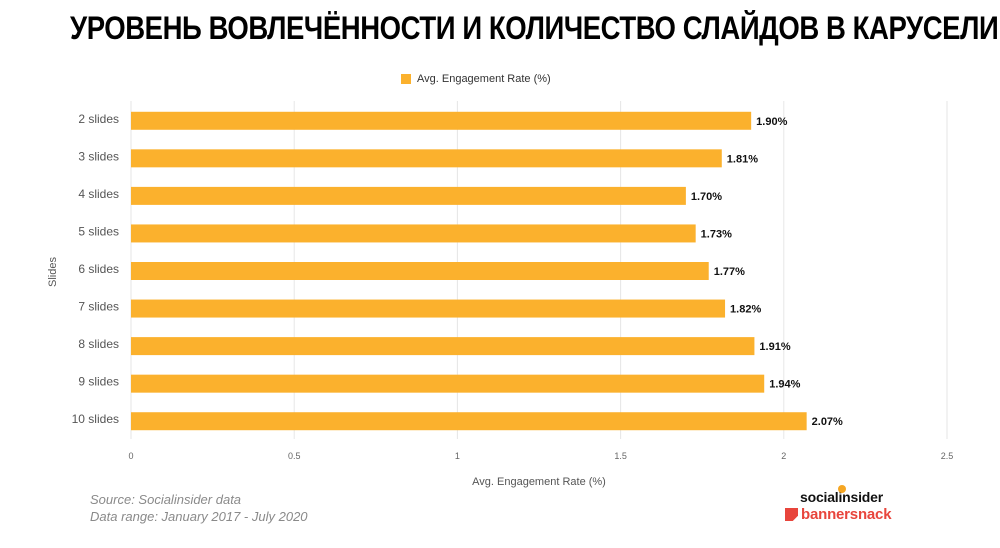 The height and width of the screenshot is (548, 1000). I want to click on x-tick-label: 2, so click(783, 456).